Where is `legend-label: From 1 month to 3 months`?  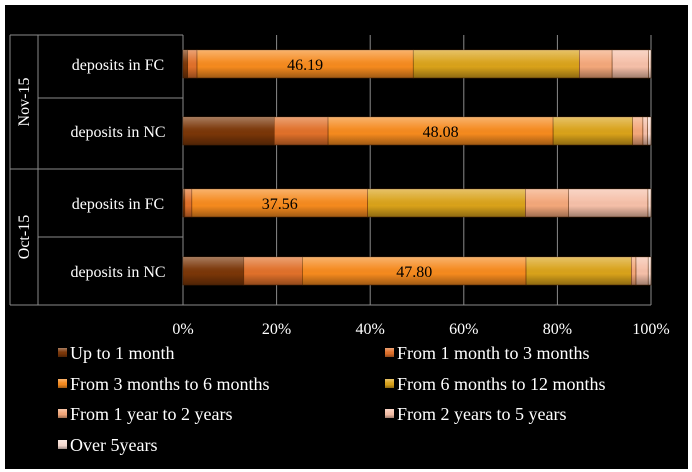
legend-label: From 1 month to 3 months is located at coordinates (493, 353).